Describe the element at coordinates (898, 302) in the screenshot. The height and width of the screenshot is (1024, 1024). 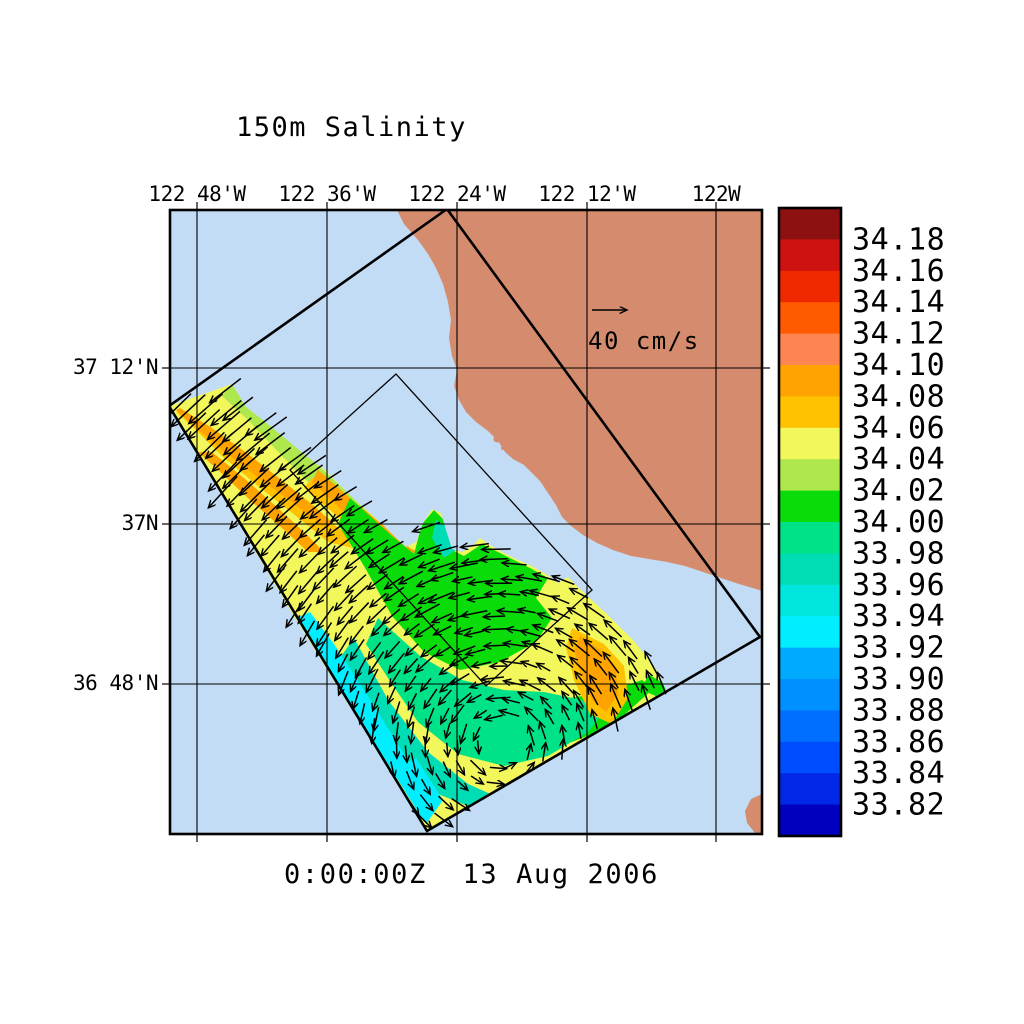
I see `colorbar-label: 34.14` at that location.